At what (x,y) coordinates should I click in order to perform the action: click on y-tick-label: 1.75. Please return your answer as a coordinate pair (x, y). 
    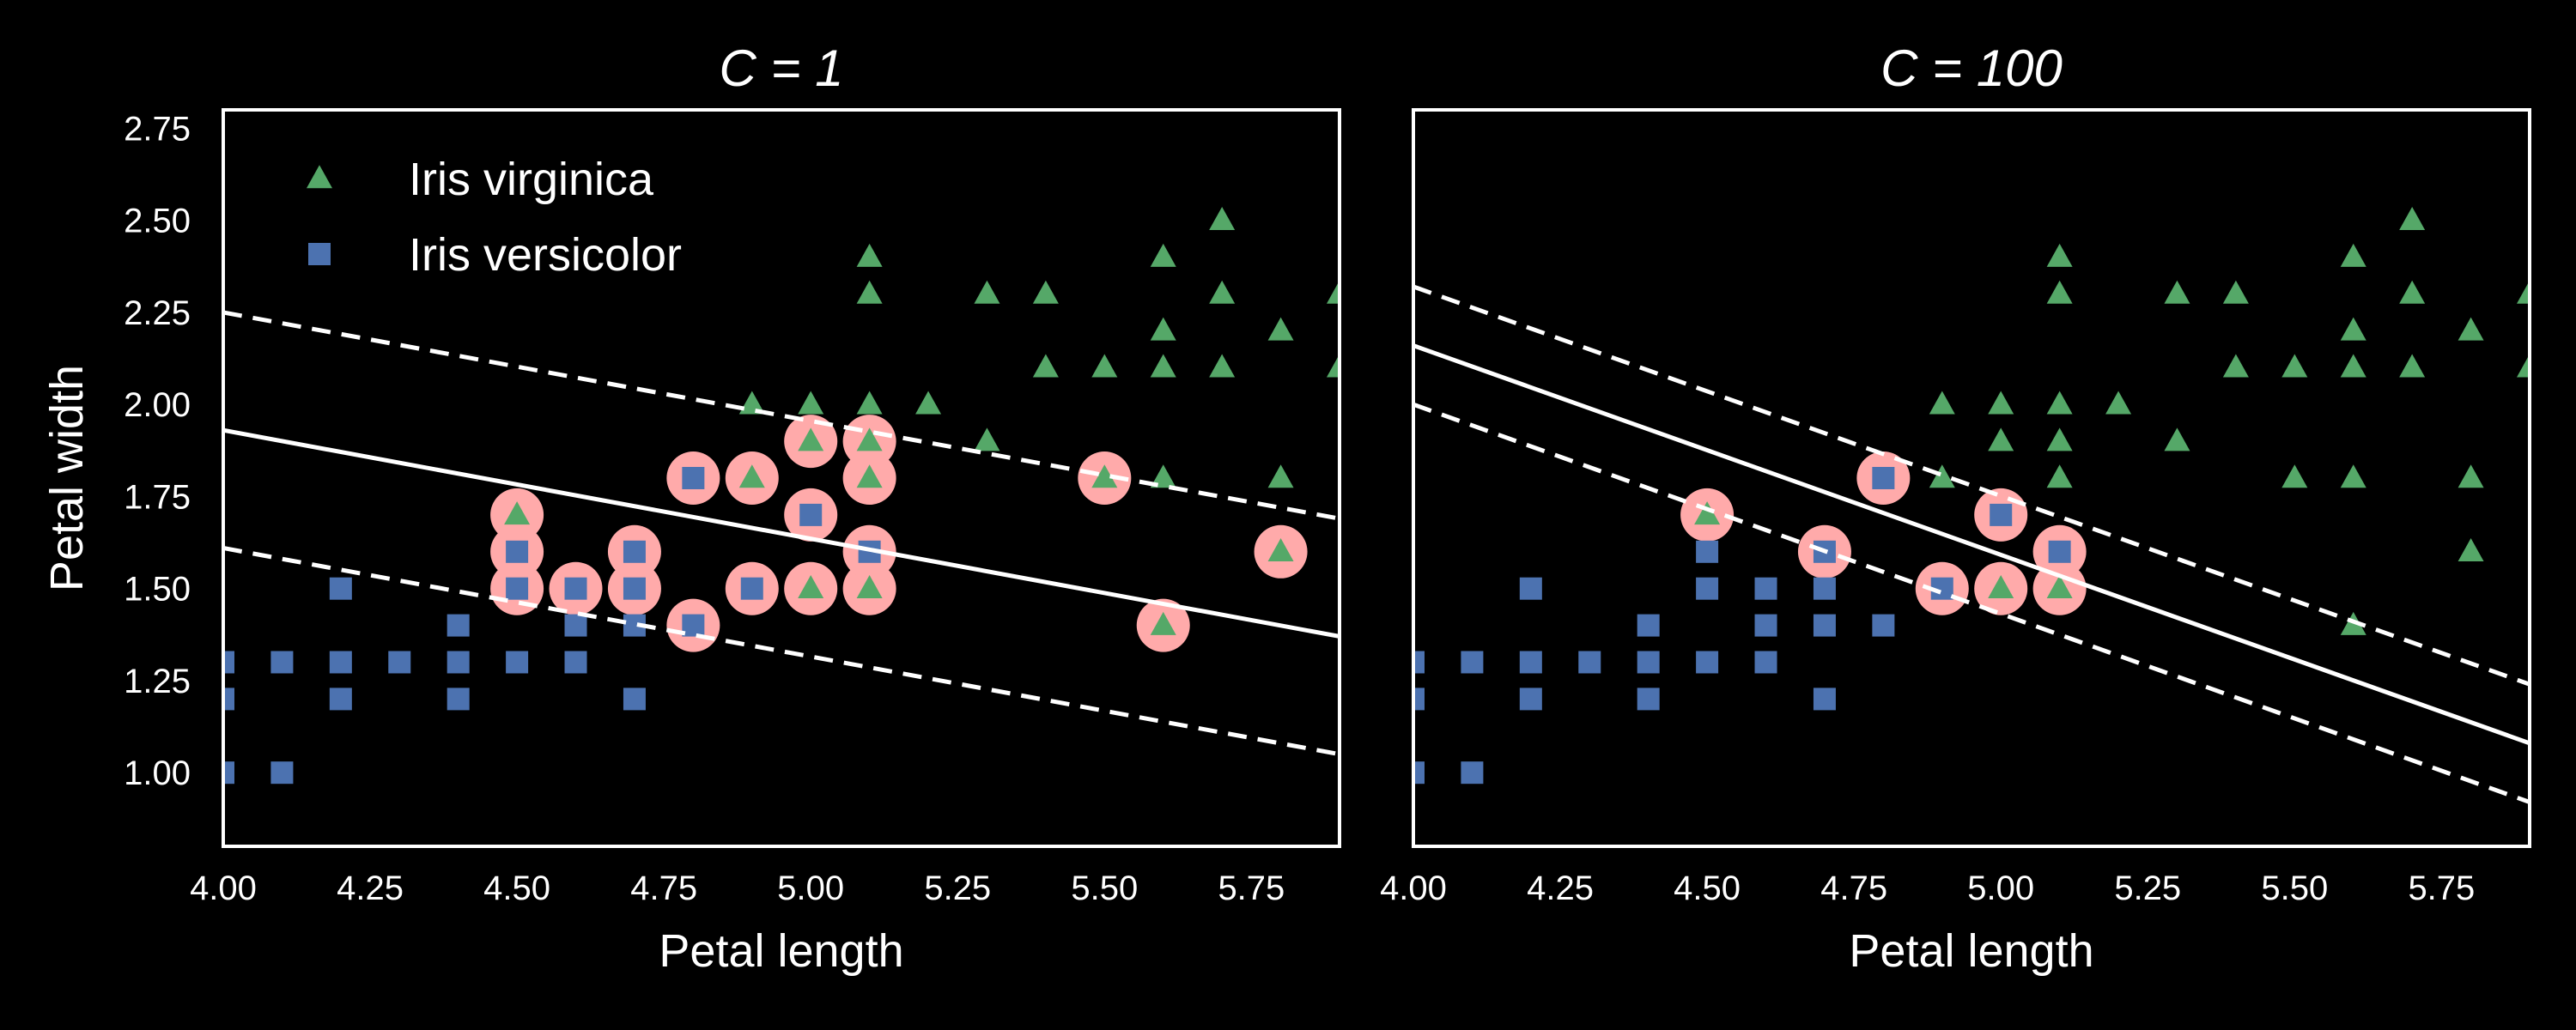
    Looking at the image, I should click on (158, 497).